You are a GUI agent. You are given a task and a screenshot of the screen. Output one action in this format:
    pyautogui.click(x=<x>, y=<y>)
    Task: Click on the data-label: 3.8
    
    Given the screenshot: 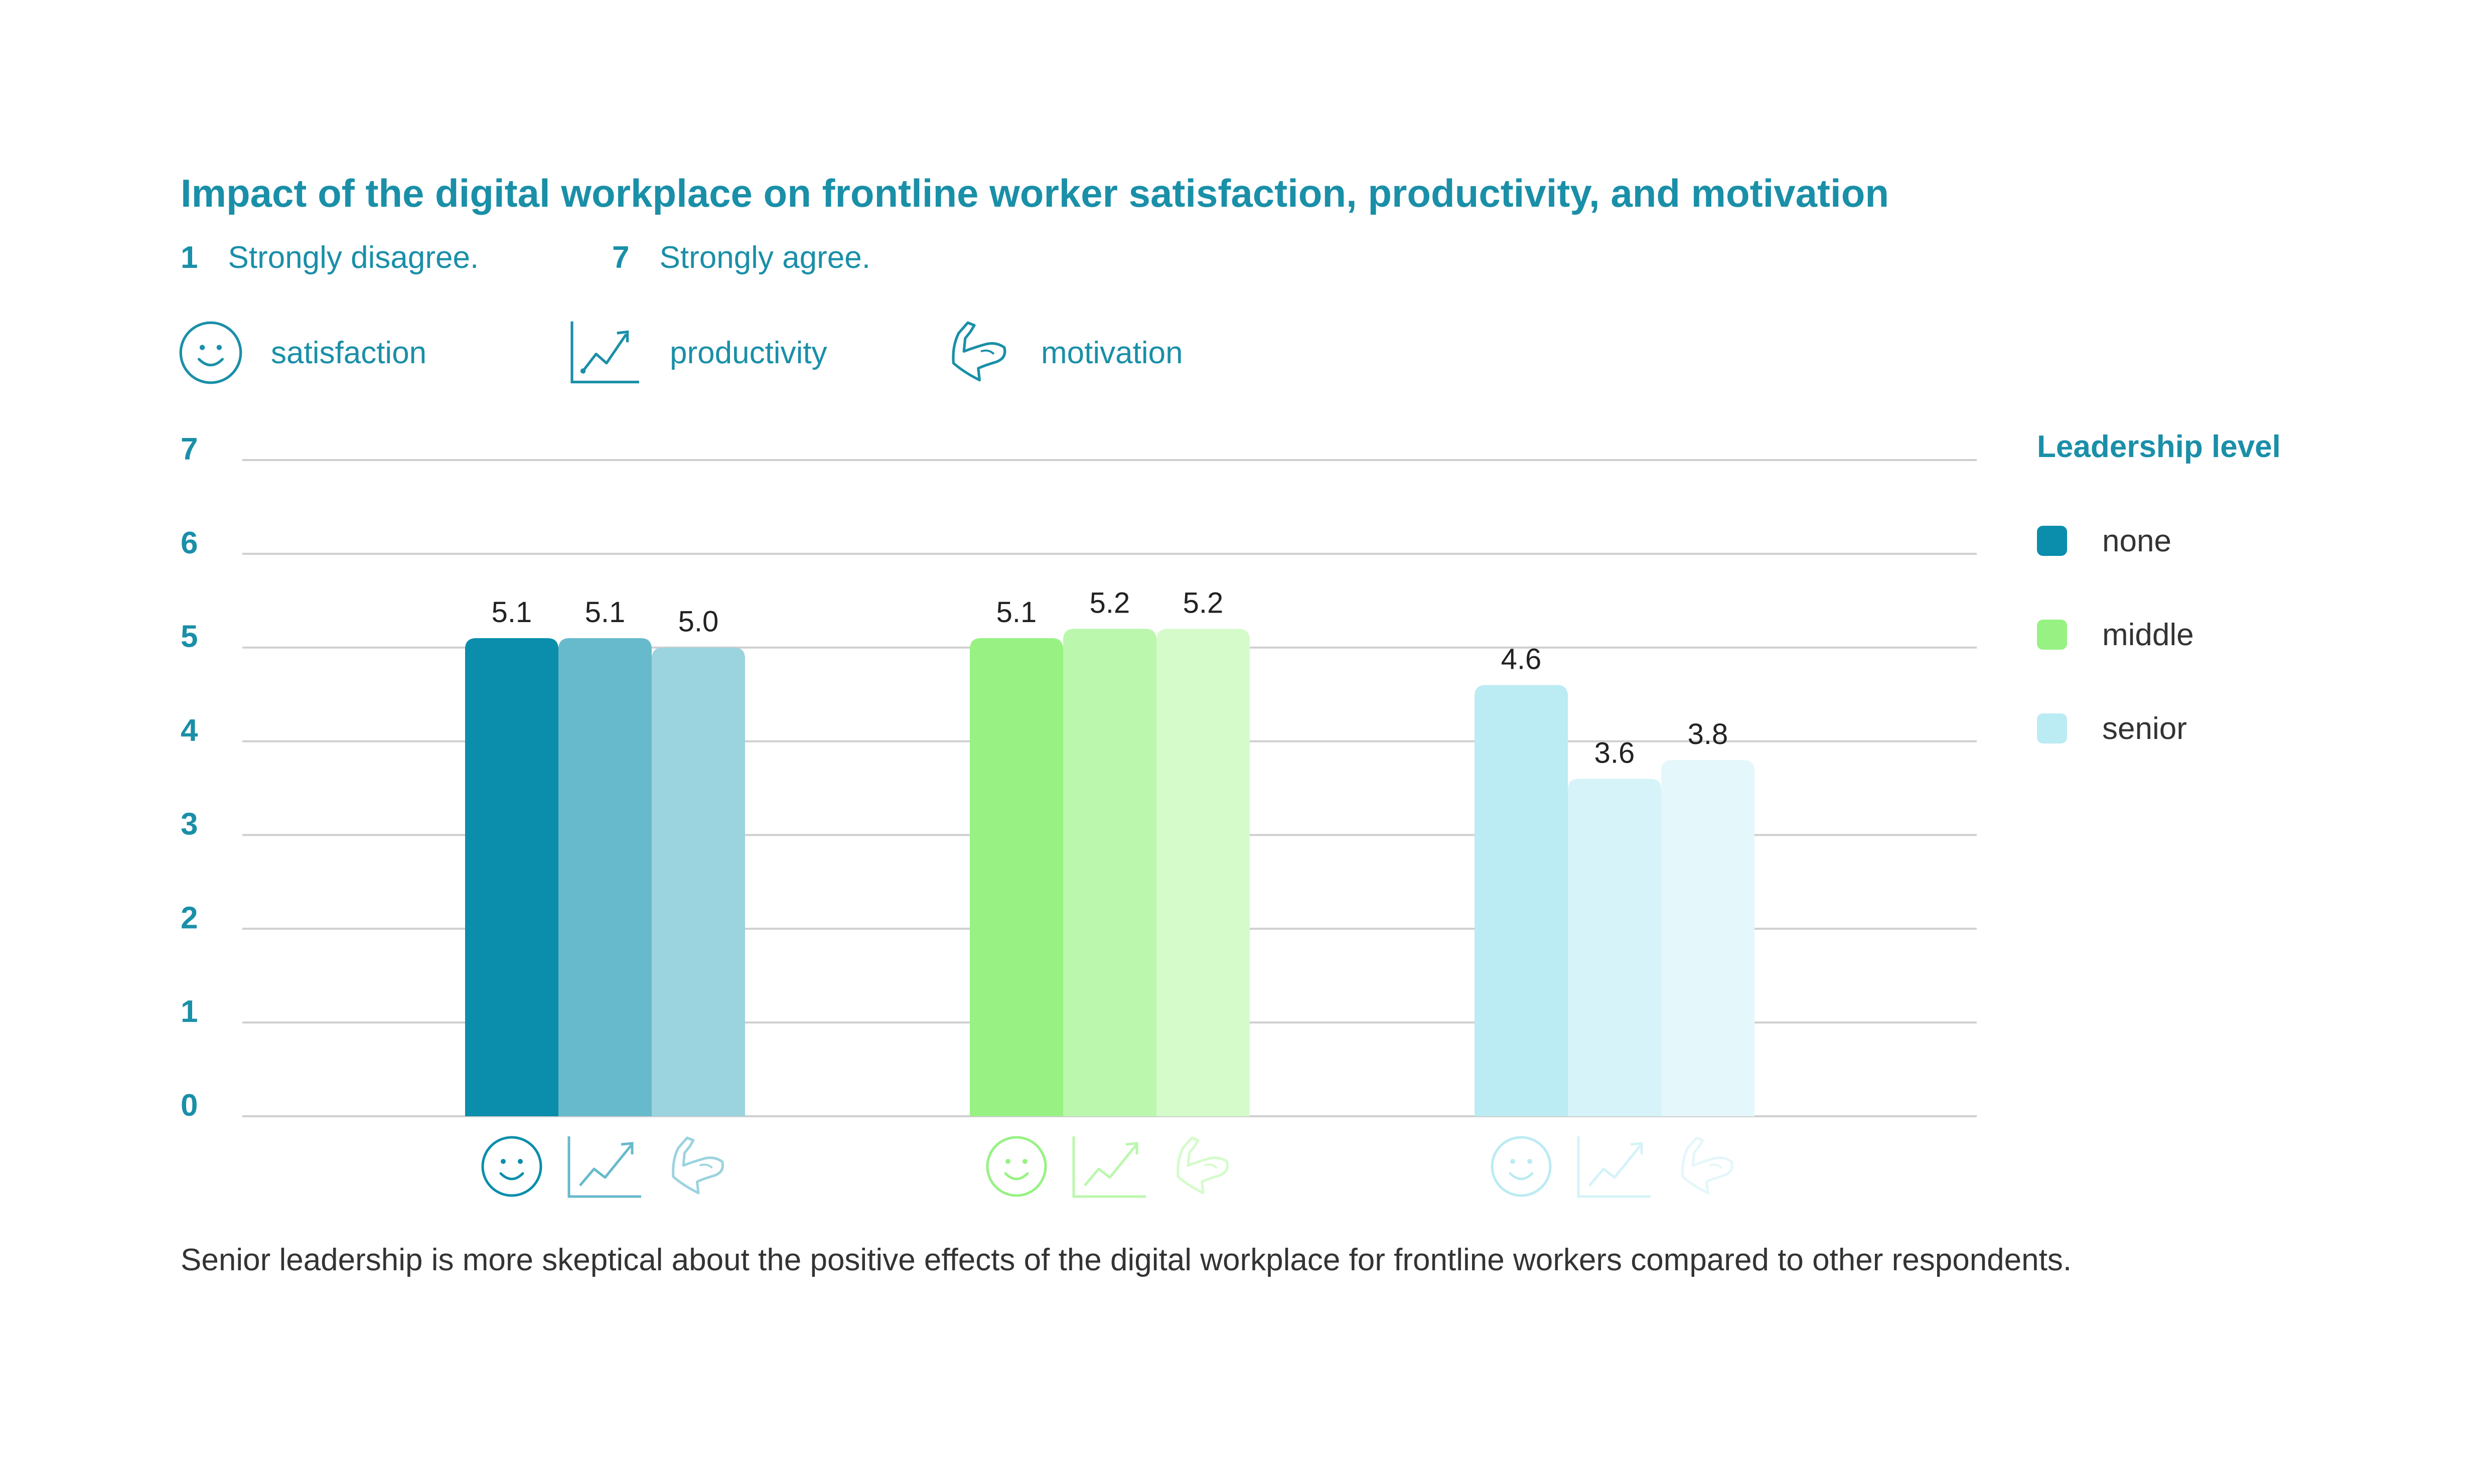 What is the action you would take?
    pyautogui.click(x=1708, y=735)
    